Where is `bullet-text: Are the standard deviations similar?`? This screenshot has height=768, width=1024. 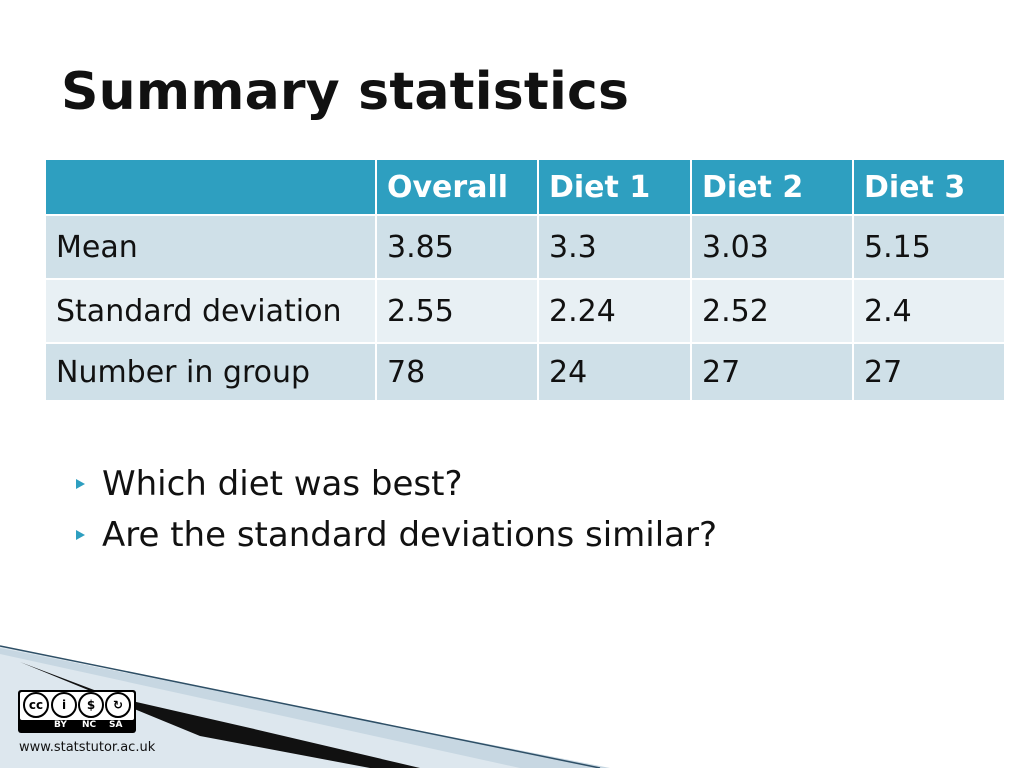 bullet-text: Are the standard deviations similar? is located at coordinates (410, 535).